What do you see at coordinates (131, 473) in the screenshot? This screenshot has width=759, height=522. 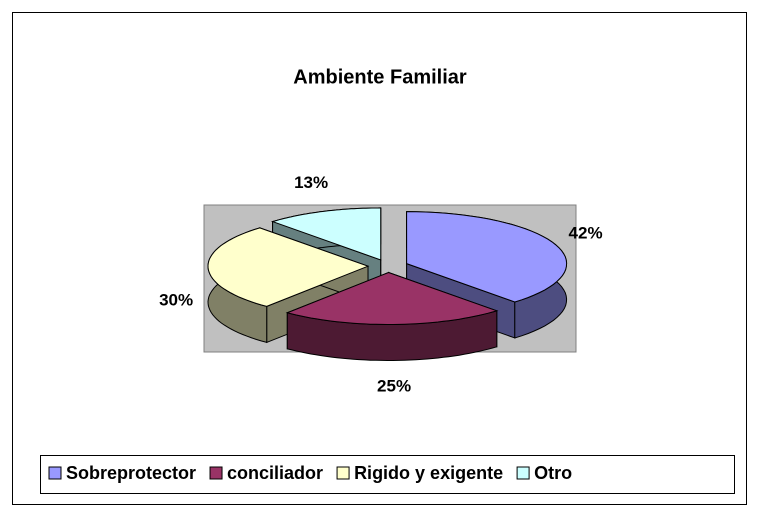 I see `legend-label: Sobreprotector` at bounding box center [131, 473].